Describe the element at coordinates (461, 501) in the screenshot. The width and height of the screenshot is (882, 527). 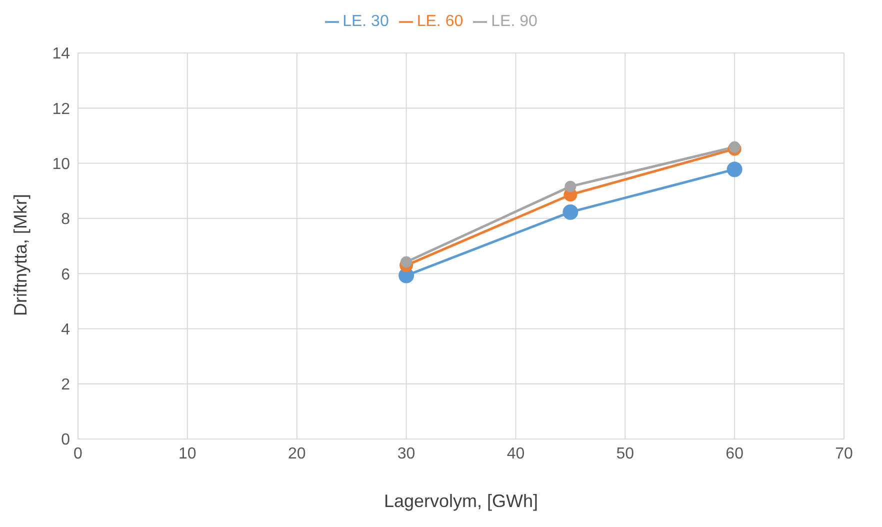
I see `x-axis-title: Lagervolym, [GWh]` at that location.